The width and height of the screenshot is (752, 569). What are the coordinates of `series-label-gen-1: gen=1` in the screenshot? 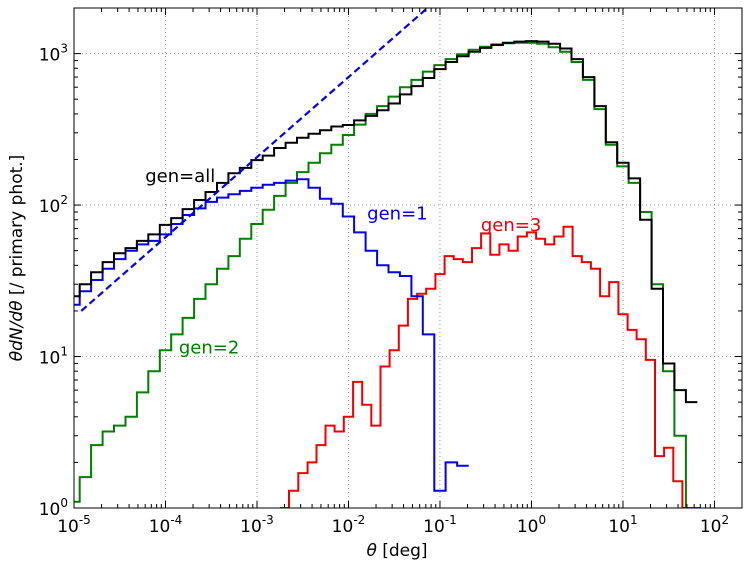 It's located at (397, 213).